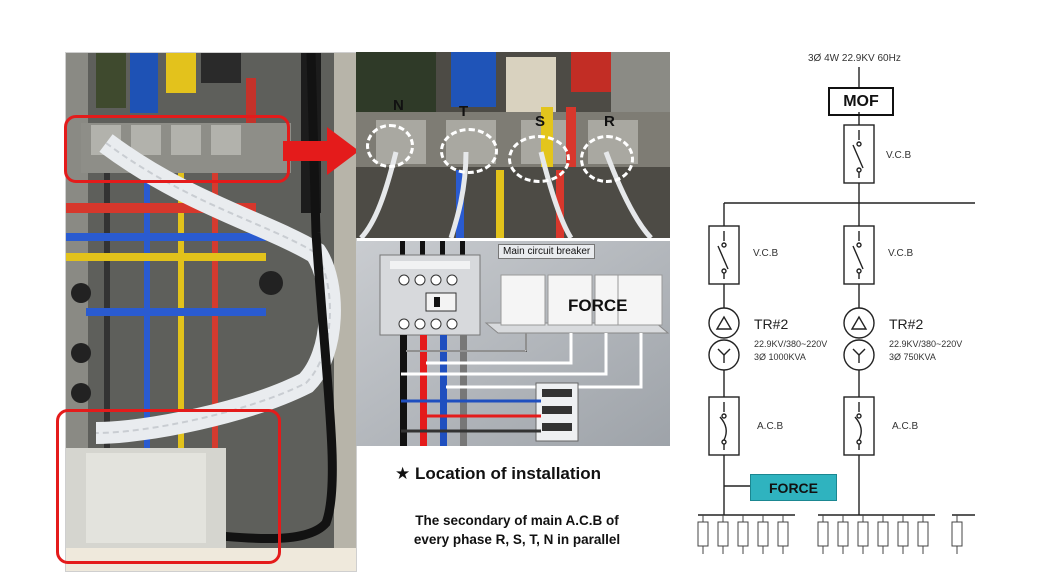 This screenshot has width=1044, height=585. I want to click on feeder-breakers, so click(830, 534).